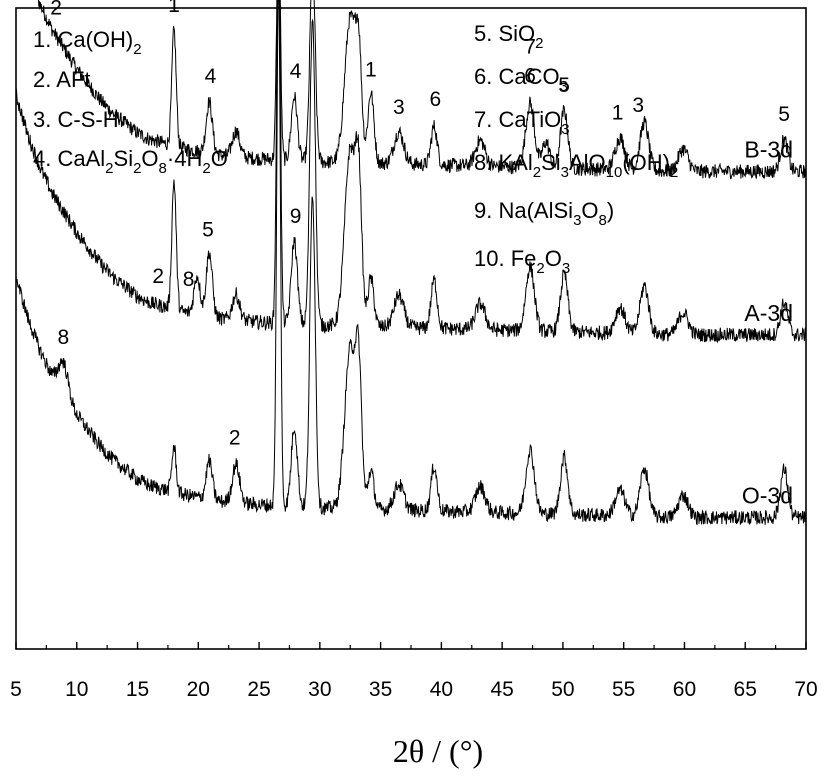  I want to click on x-tick-label: 5, so click(16, 689).